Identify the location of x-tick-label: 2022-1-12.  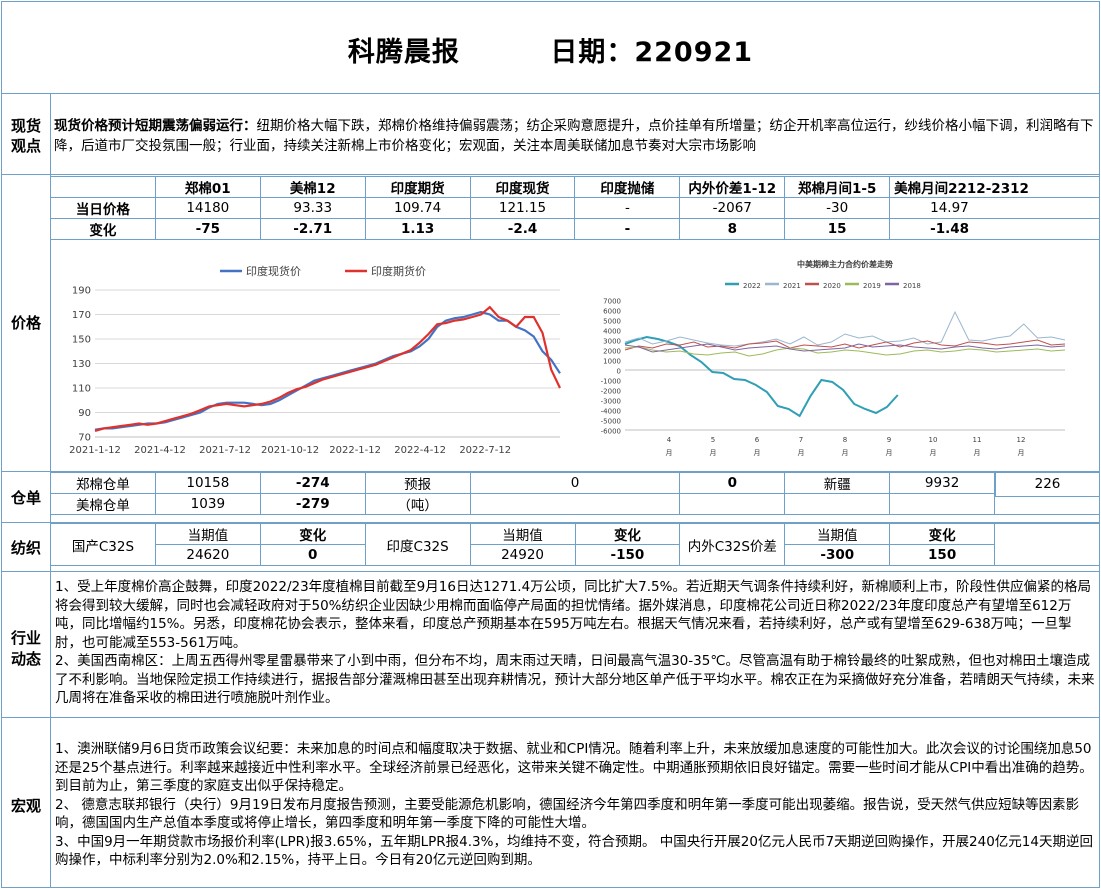
(355, 450).